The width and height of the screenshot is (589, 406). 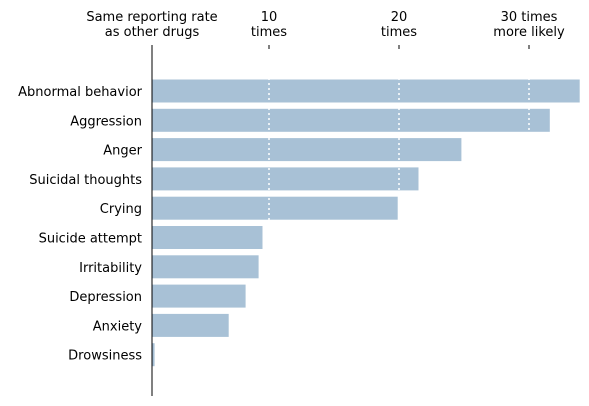 What do you see at coordinates (105, 297) in the screenshot?
I see `category-label: Depression` at bounding box center [105, 297].